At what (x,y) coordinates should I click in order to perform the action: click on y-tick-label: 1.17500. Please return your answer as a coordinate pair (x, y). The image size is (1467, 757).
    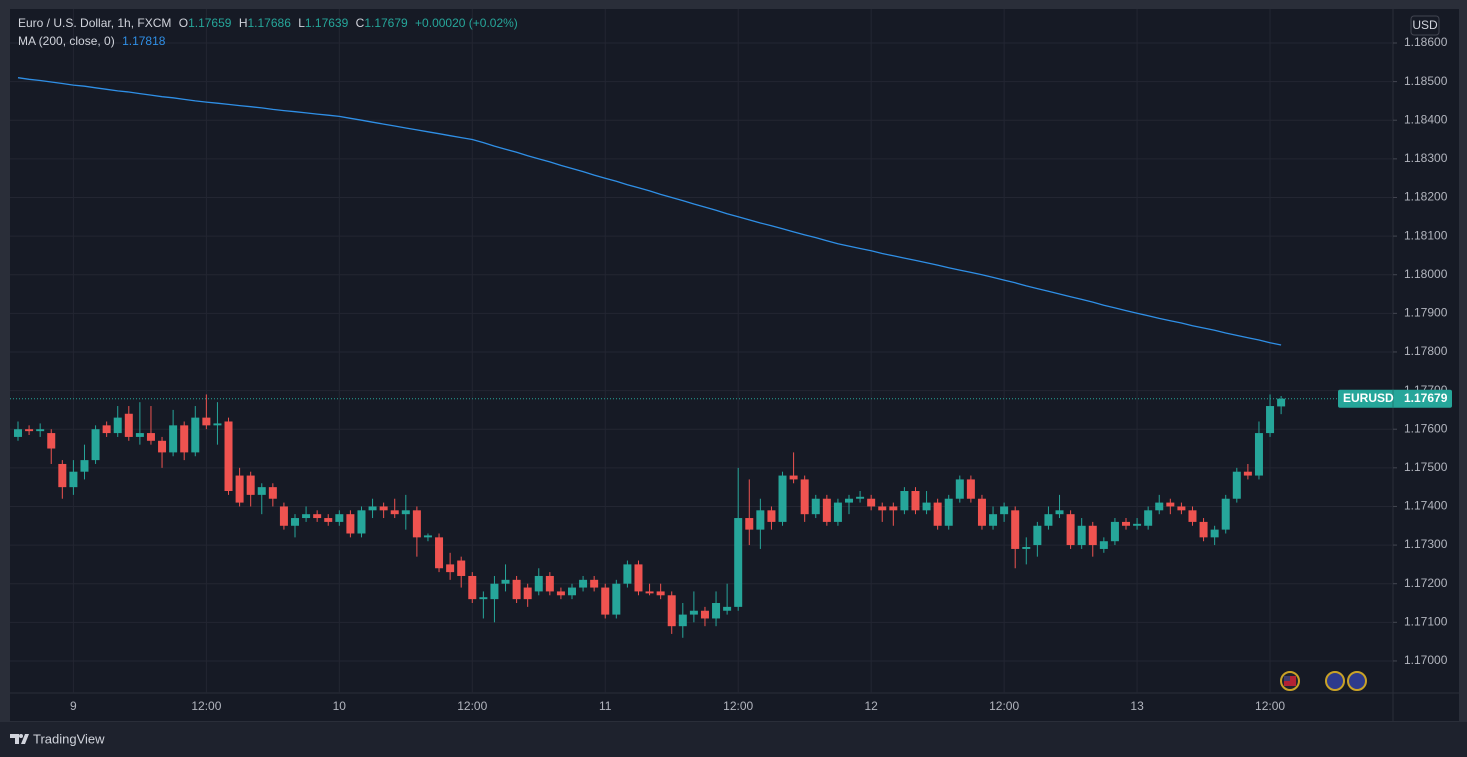
    Looking at the image, I should click on (1426, 467).